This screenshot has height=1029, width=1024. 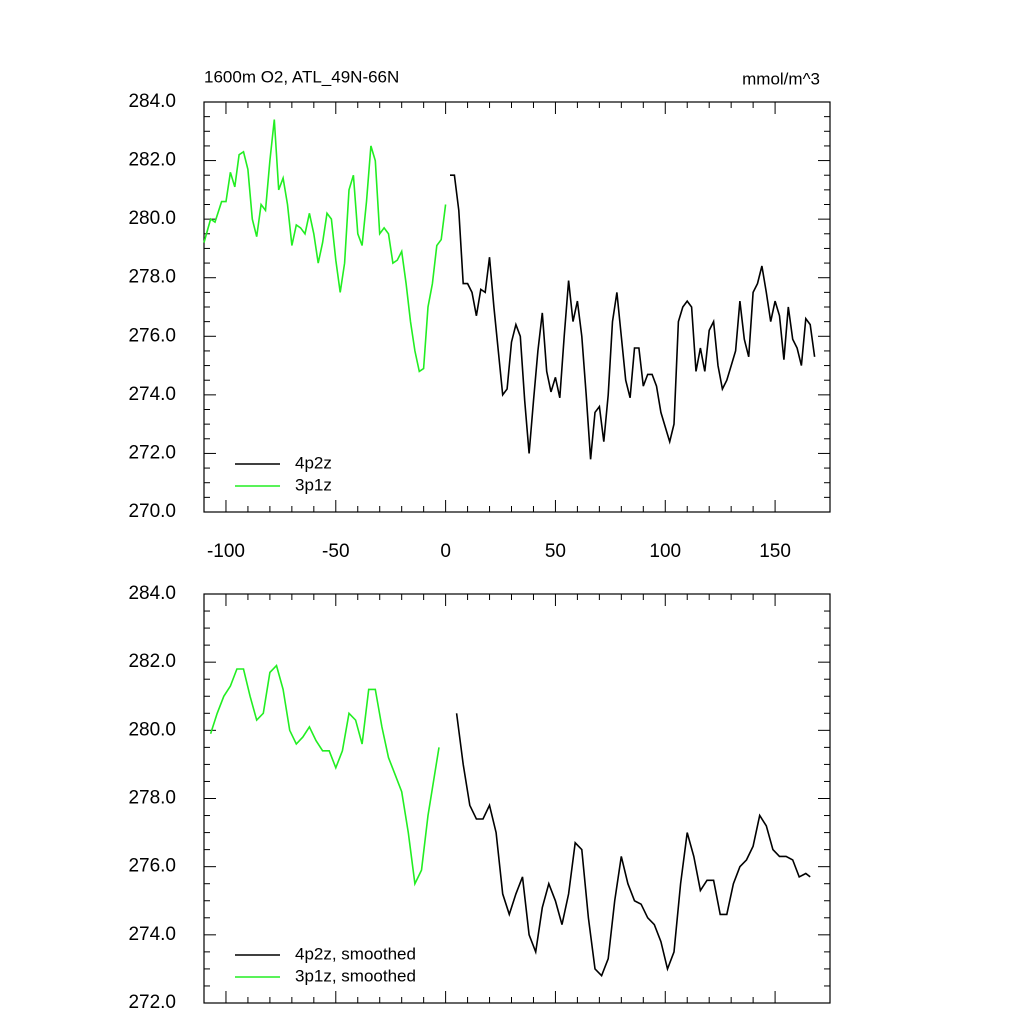 What do you see at coordinates (313, 462) in the screenshot?
I see `legend-label: 4p2z` at bounding box center [313, 462].